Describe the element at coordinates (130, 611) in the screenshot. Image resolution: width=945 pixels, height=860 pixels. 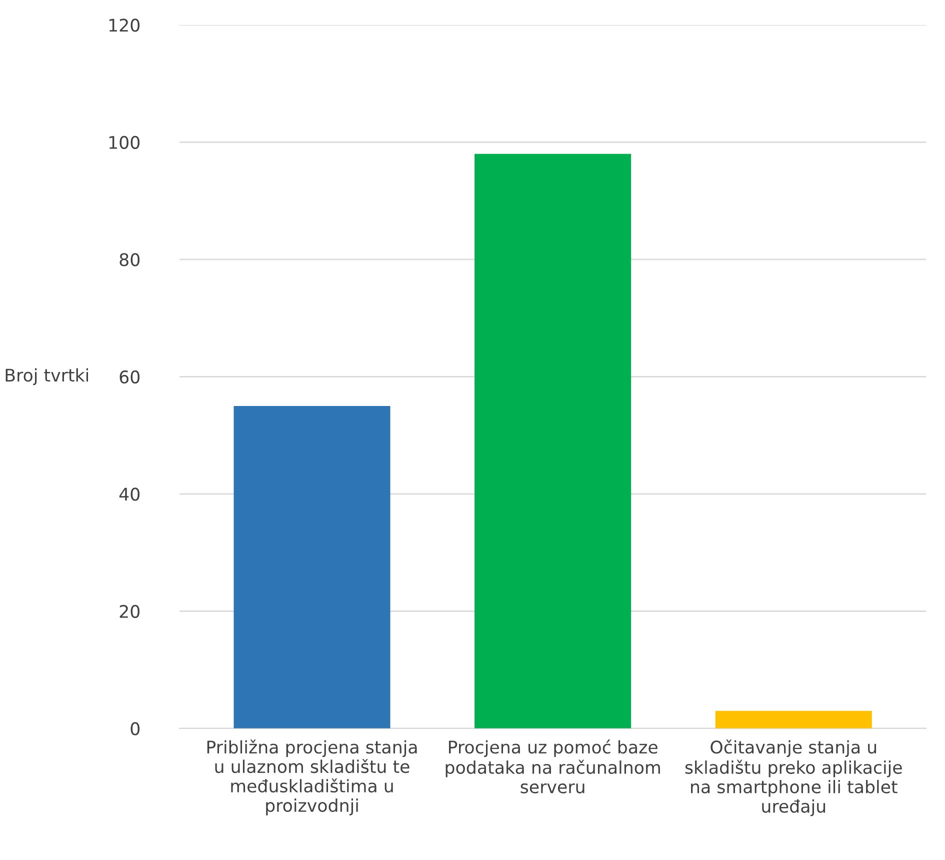
I see `y-tick-label: 20` at that location.